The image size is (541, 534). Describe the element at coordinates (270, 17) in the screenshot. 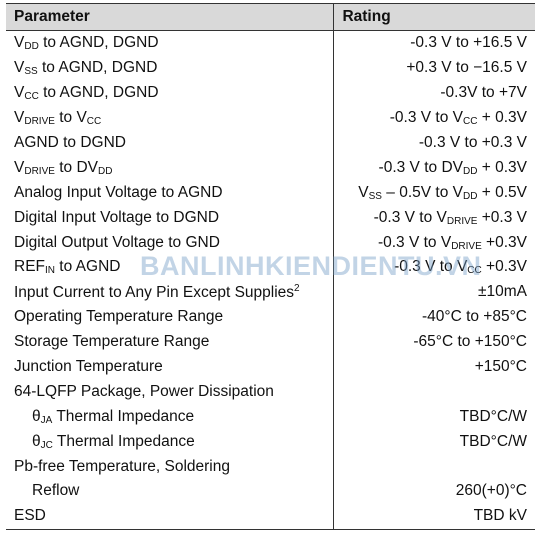

I see `header-row: Parameter Rating` at that location.